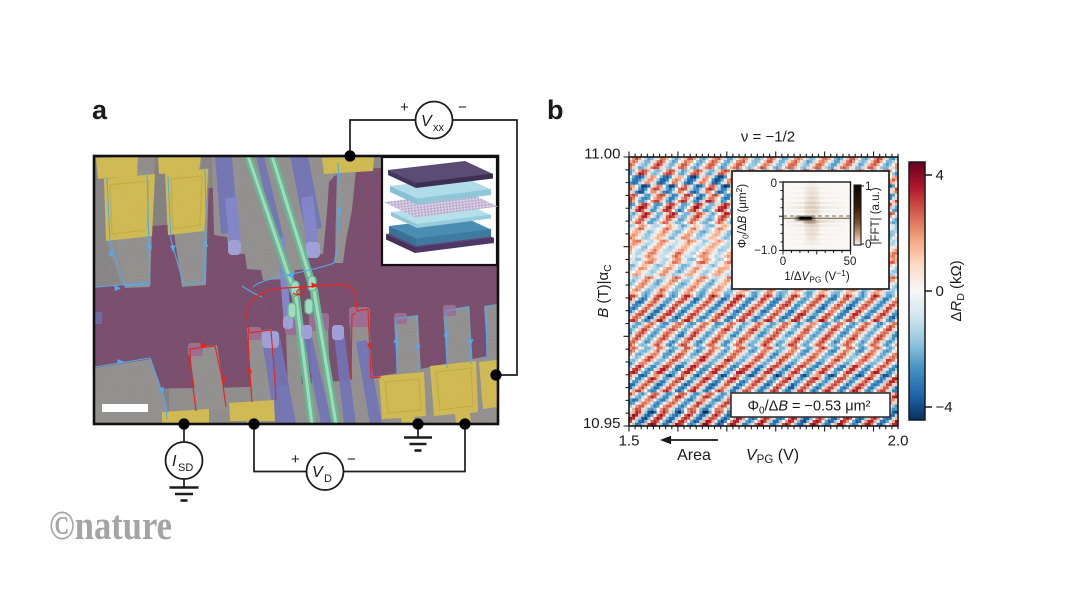  I want to click on svg-text: 1.5, so click(629, 441).